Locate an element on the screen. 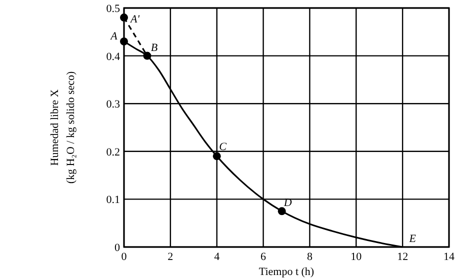 The height and width of the screenshot is (279, 457). annotation: A' is located at coordinates (134, 20).